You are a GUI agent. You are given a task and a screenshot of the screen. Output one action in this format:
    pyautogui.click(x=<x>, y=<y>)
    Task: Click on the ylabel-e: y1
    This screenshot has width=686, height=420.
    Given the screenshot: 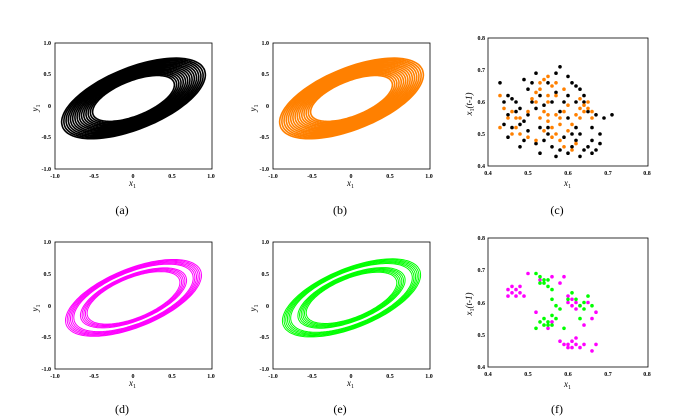 What is the action you would take?
    pyautogui.click(x=254, y=309)
    